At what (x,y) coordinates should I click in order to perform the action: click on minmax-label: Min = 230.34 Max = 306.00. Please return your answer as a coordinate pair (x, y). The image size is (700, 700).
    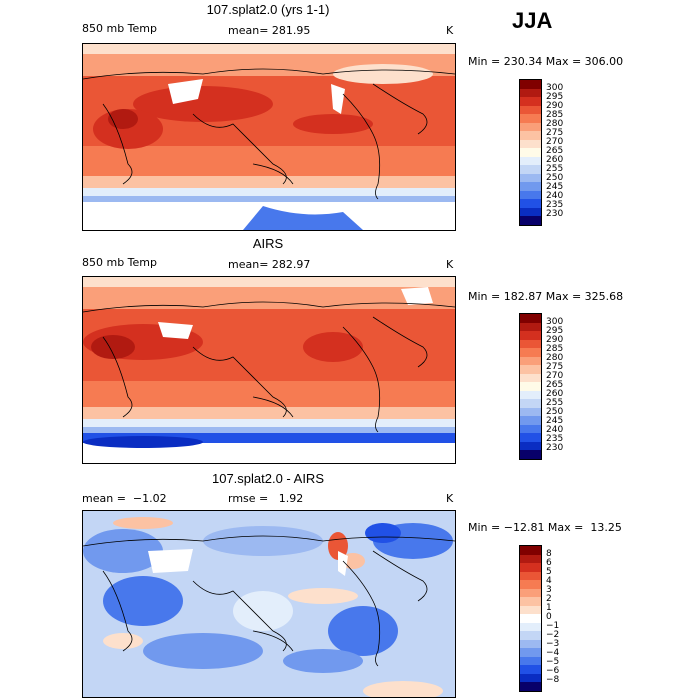
    Looking at the image, I should click on (546, 61).